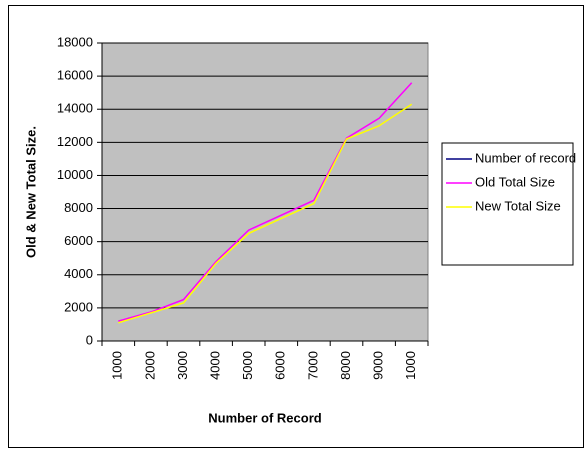  I want to click on y-tick-label: 14000, so click(75, 108).